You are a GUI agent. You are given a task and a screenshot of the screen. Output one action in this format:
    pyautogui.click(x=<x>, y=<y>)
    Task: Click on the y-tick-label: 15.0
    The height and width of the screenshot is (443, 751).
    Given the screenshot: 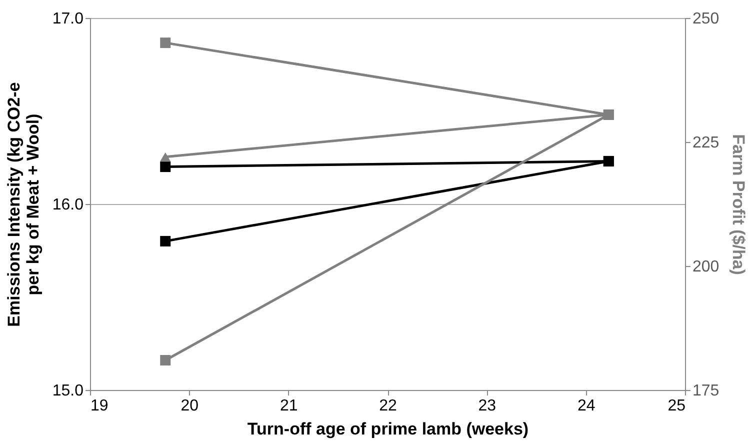 What is the action you would take?
    pyautogui.click(x=68, y=391)
    